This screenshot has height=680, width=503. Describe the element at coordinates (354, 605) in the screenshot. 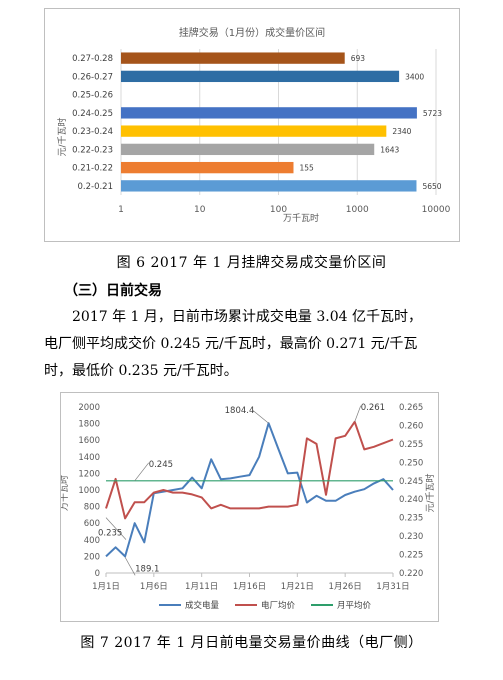

I see `figure7-legend-label: 月平均价` at that location.